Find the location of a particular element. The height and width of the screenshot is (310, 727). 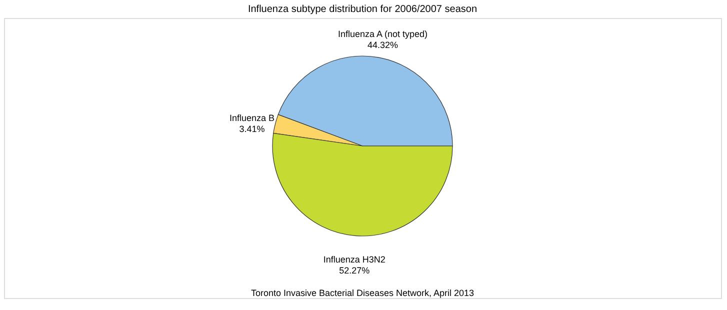

data-label: 52.27% is located at coordinates (354, 271).